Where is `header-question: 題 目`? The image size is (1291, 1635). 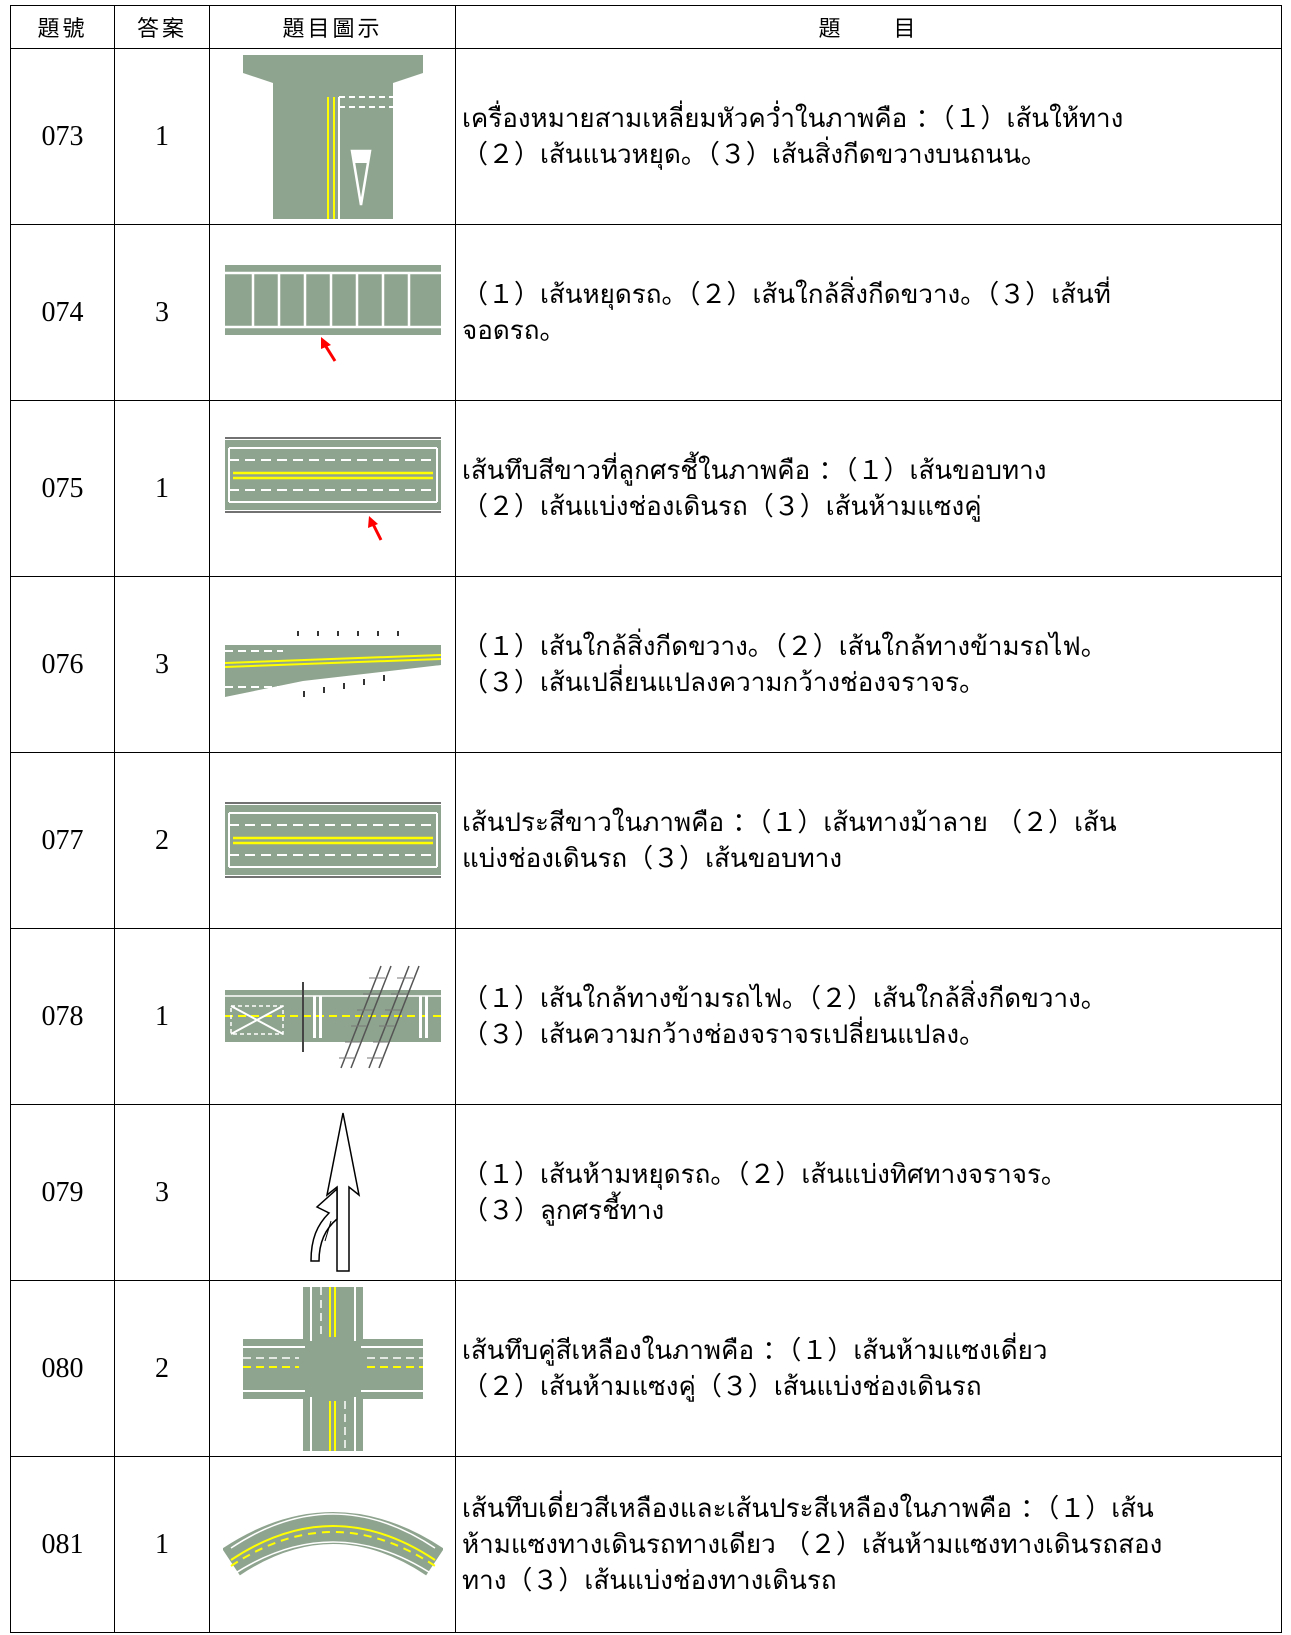 header-question: 題 目 is located at coordinates (868, 27).